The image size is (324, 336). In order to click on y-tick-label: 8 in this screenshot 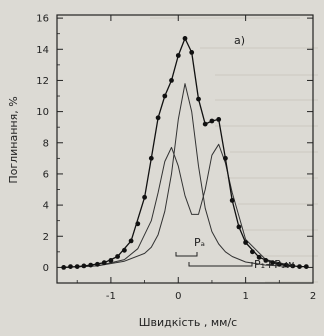, I will do `click(46, 143)`.